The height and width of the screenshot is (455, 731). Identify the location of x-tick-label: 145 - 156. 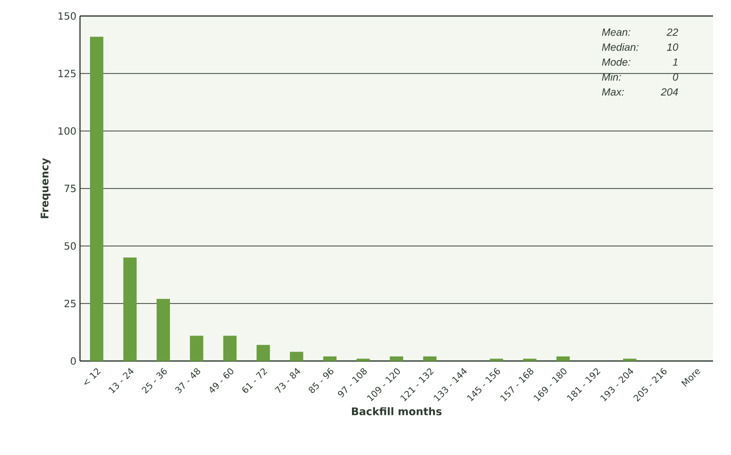
(483, 385).